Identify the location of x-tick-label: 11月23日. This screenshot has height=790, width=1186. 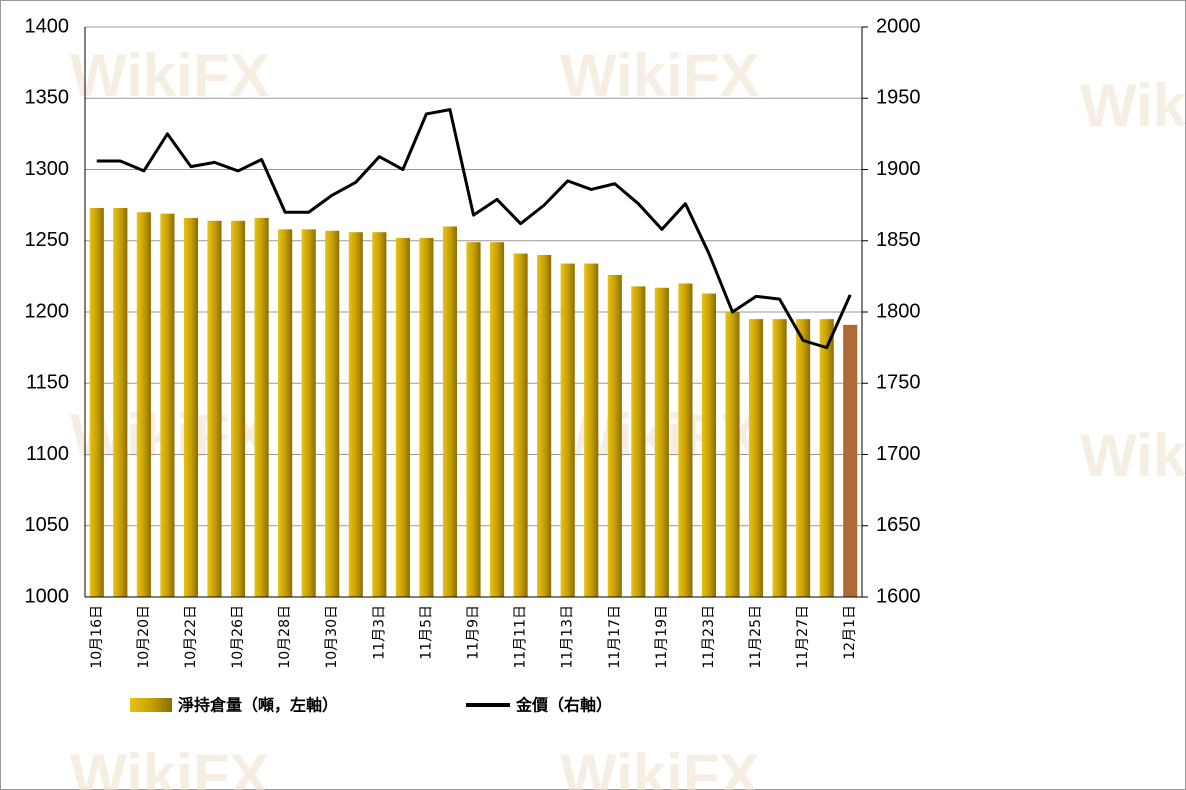
(709, 637).